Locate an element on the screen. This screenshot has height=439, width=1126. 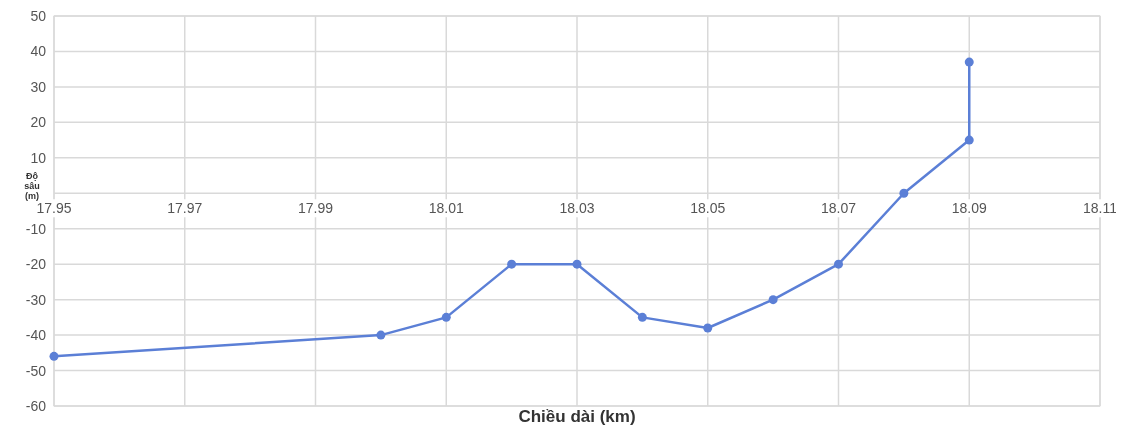
x-tick-label: 18.01 is located at coordinates (446, 208).